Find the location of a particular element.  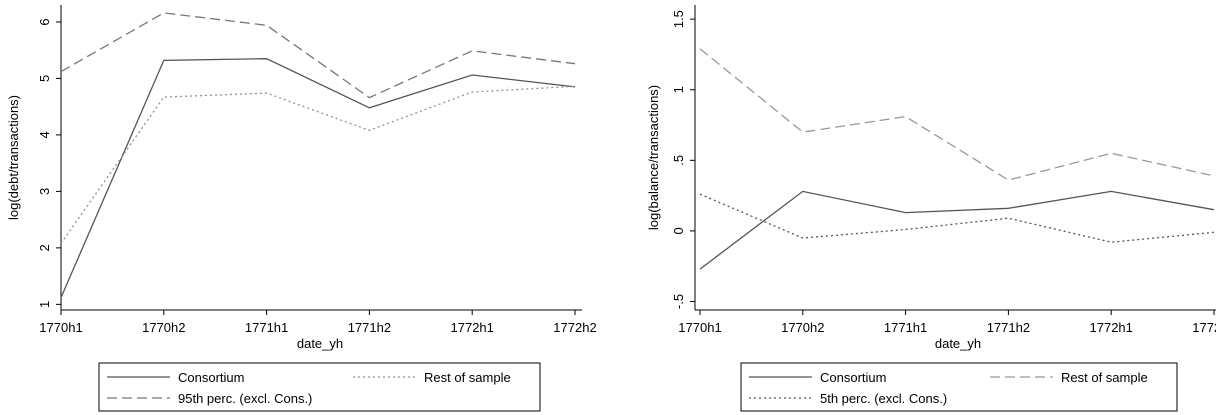

y-axis-title: log(debt/transactions) is located at coordinates (13, 157).